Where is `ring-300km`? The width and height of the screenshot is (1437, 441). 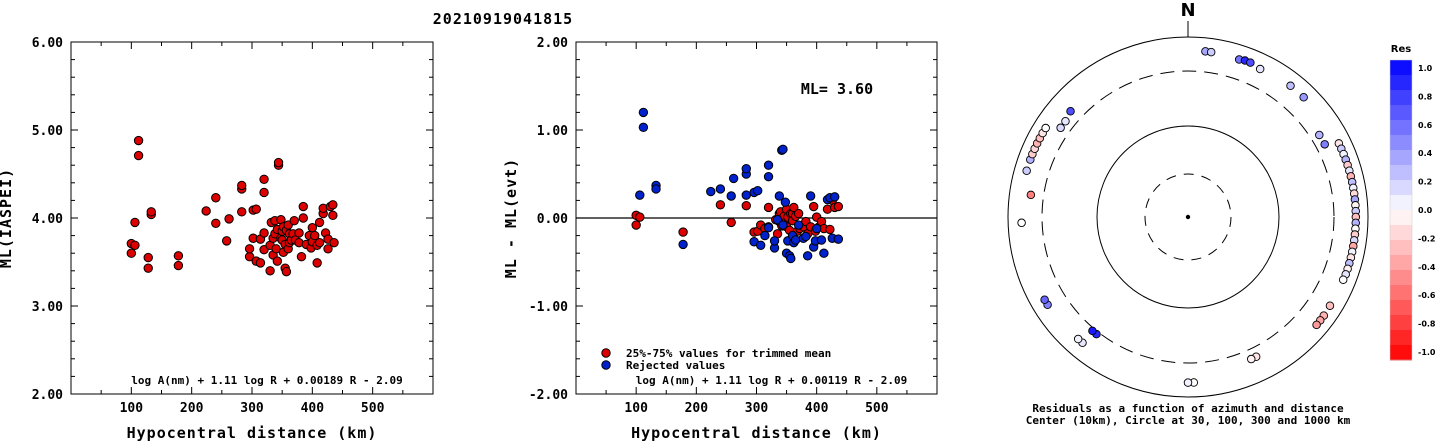 ring-300km is located at coordinates (1188, 217).